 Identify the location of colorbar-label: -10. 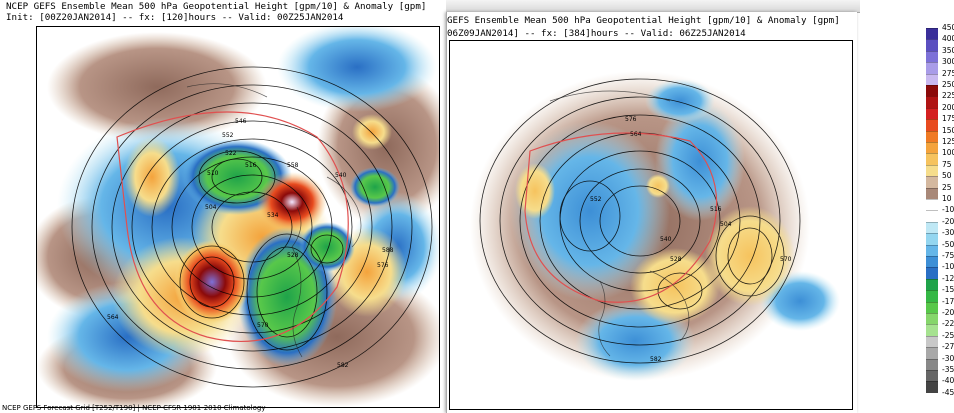
(948, 210).